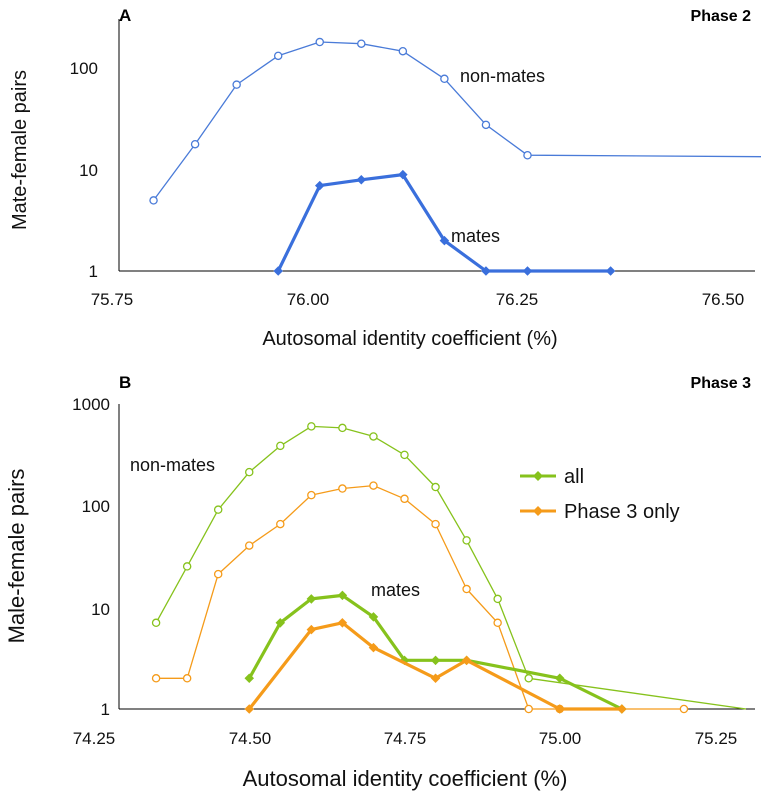 Image resolution: width=761 pixels, height=800 pixels. I want to click on series-mates-all, so click(435, 652).